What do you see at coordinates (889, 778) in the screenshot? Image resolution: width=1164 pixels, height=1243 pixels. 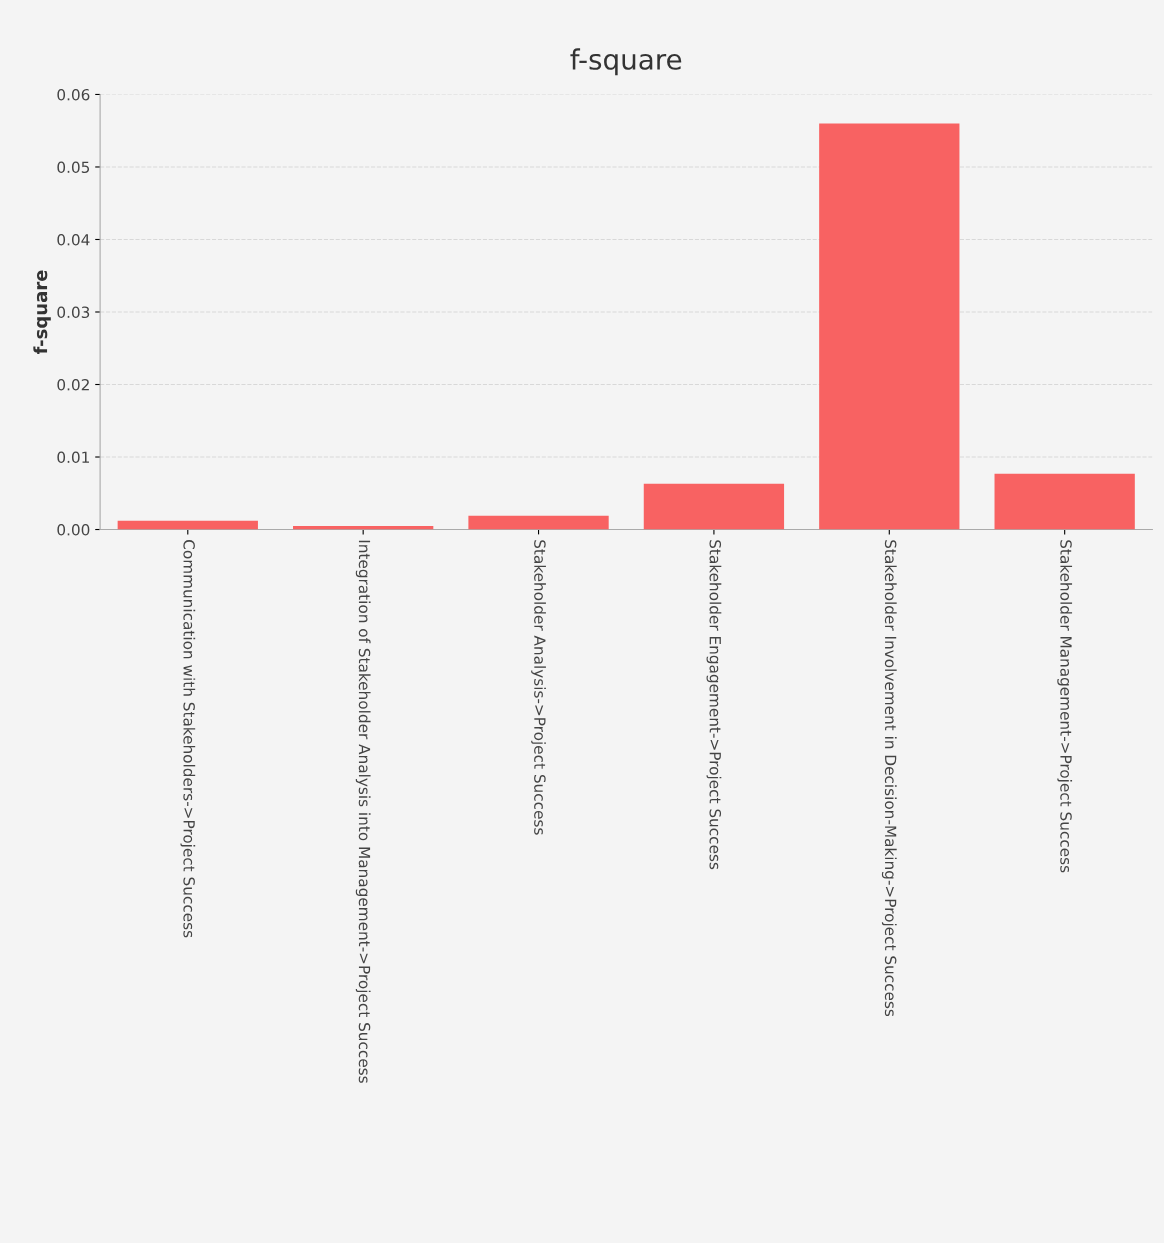 I see `x-tick-label: Stakeholder Involvement in Decision-Making->Project Success` at bounding box center [889, 778].